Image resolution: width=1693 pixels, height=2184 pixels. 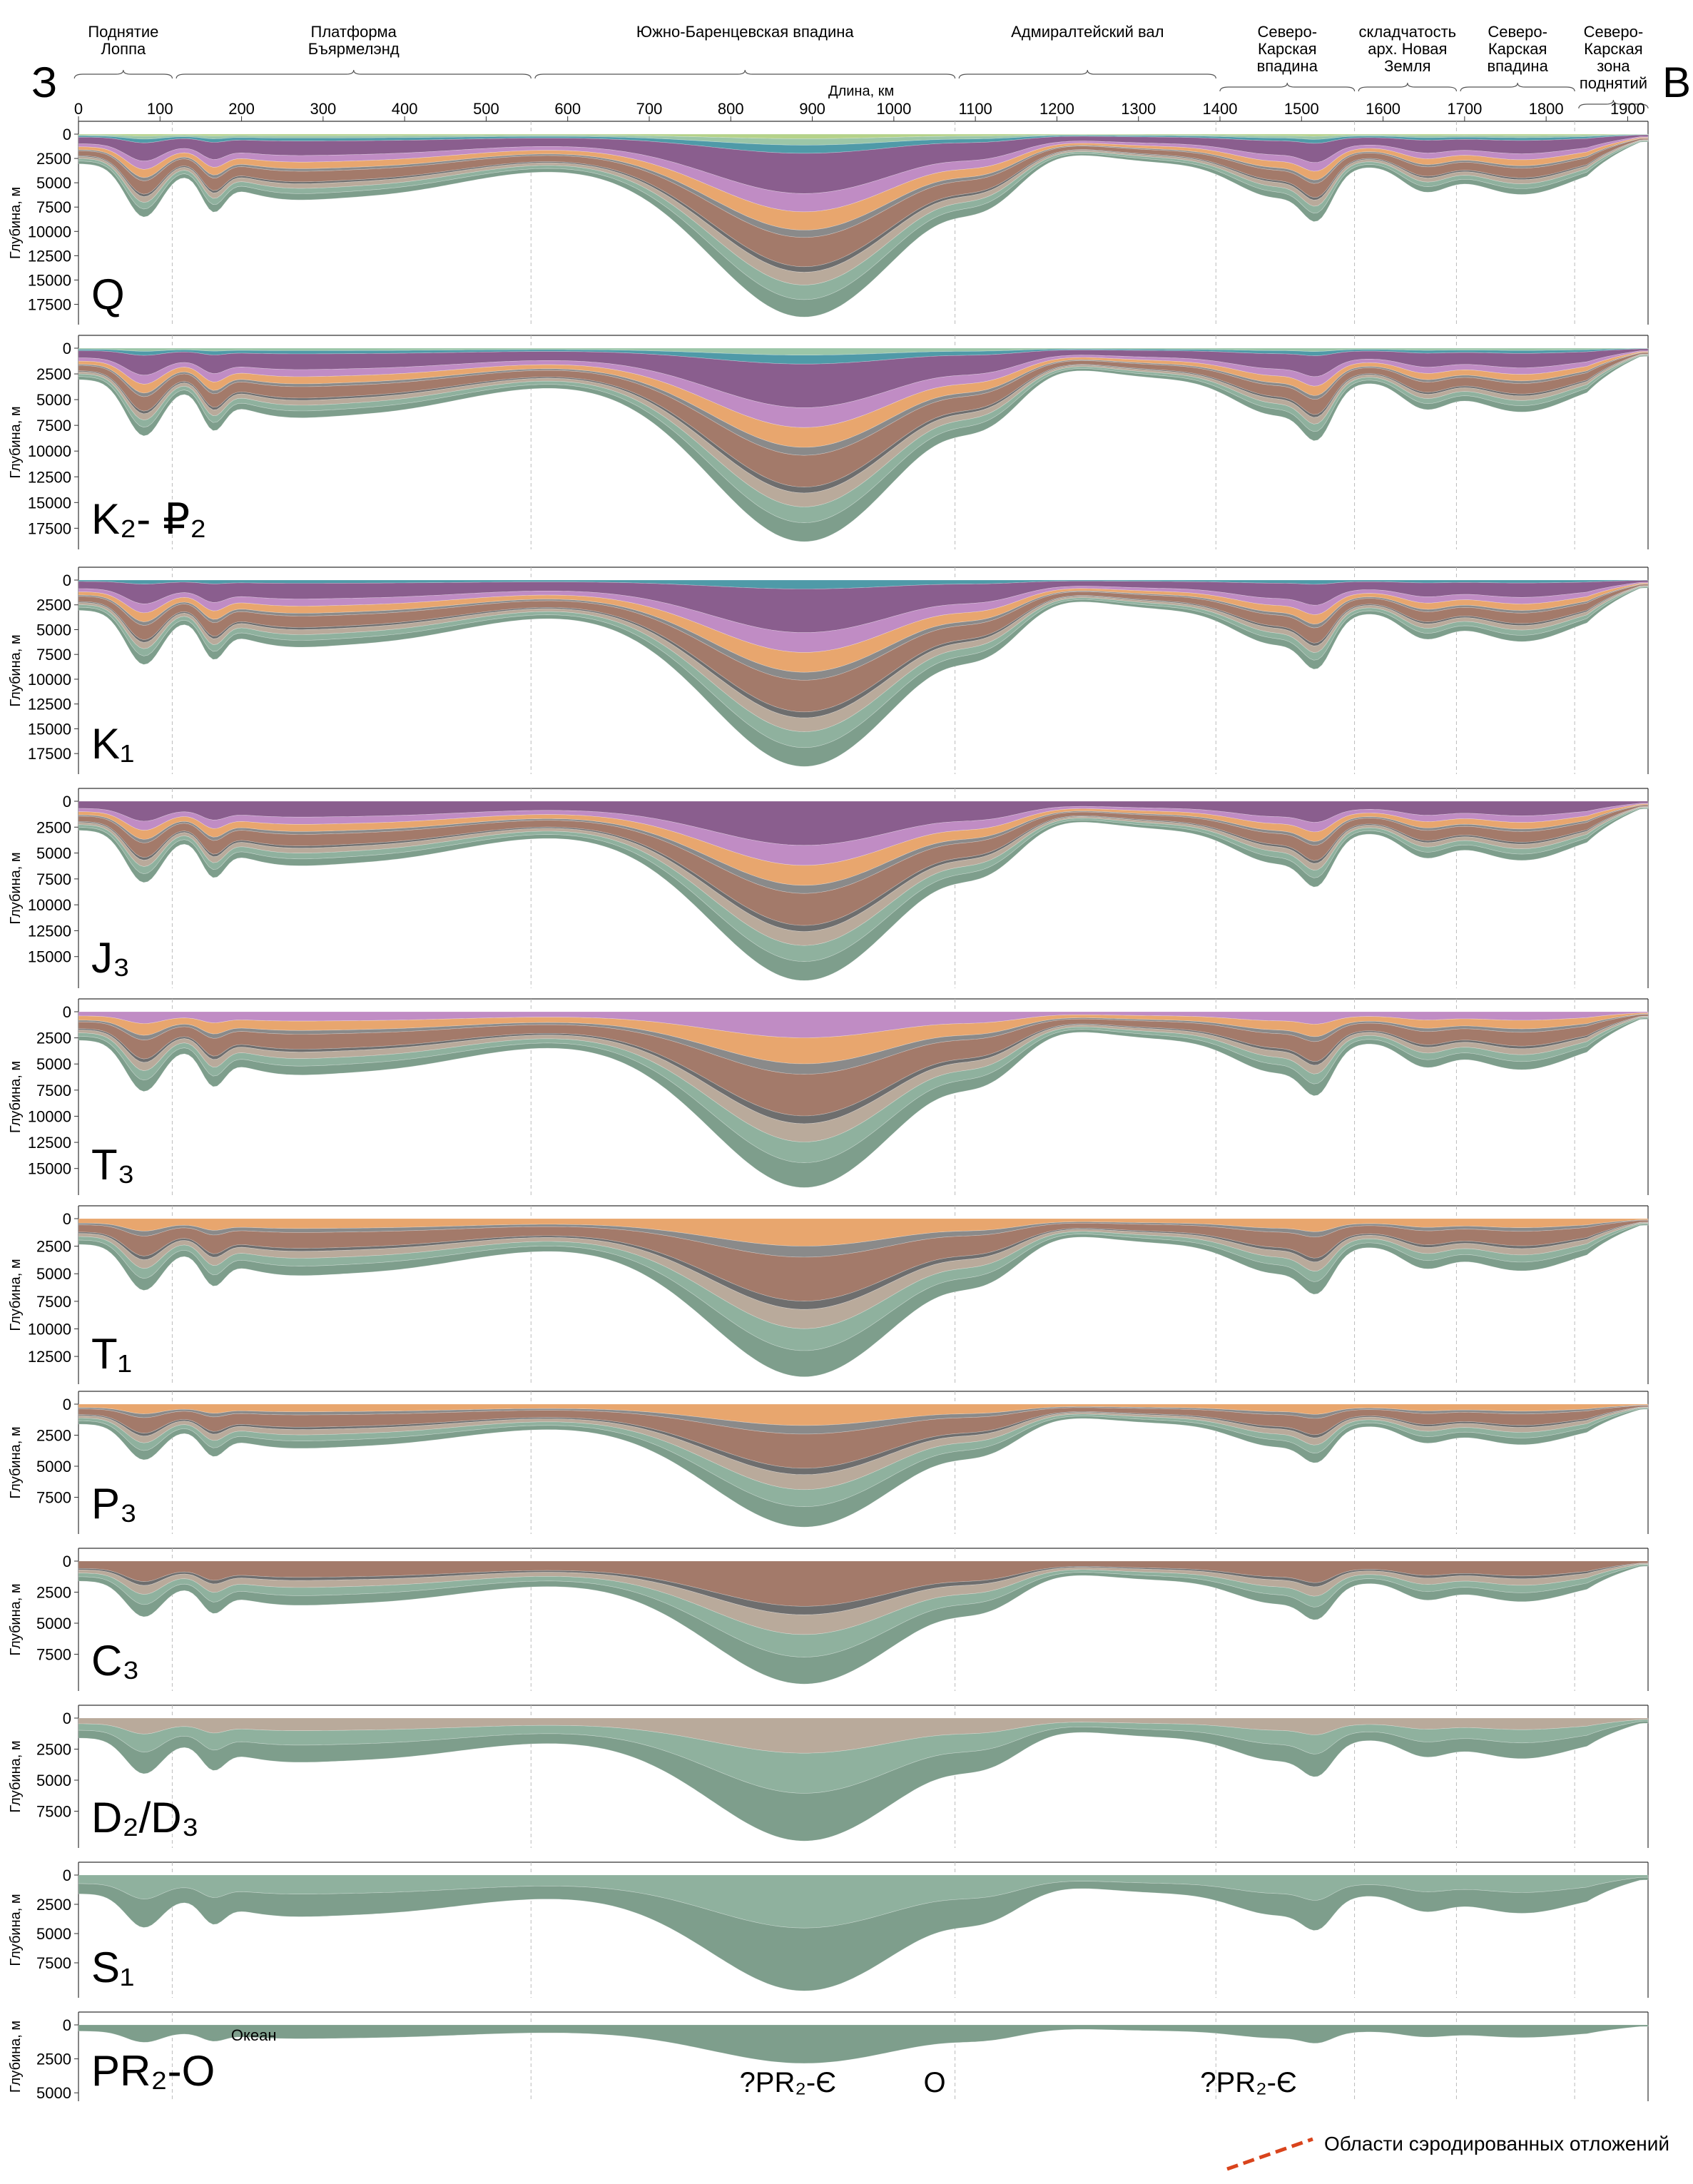 What do you see at coordinates (893, 109) in the screenshot?
I see `x-tick-label: 1000` at bounding box center [893, 109].